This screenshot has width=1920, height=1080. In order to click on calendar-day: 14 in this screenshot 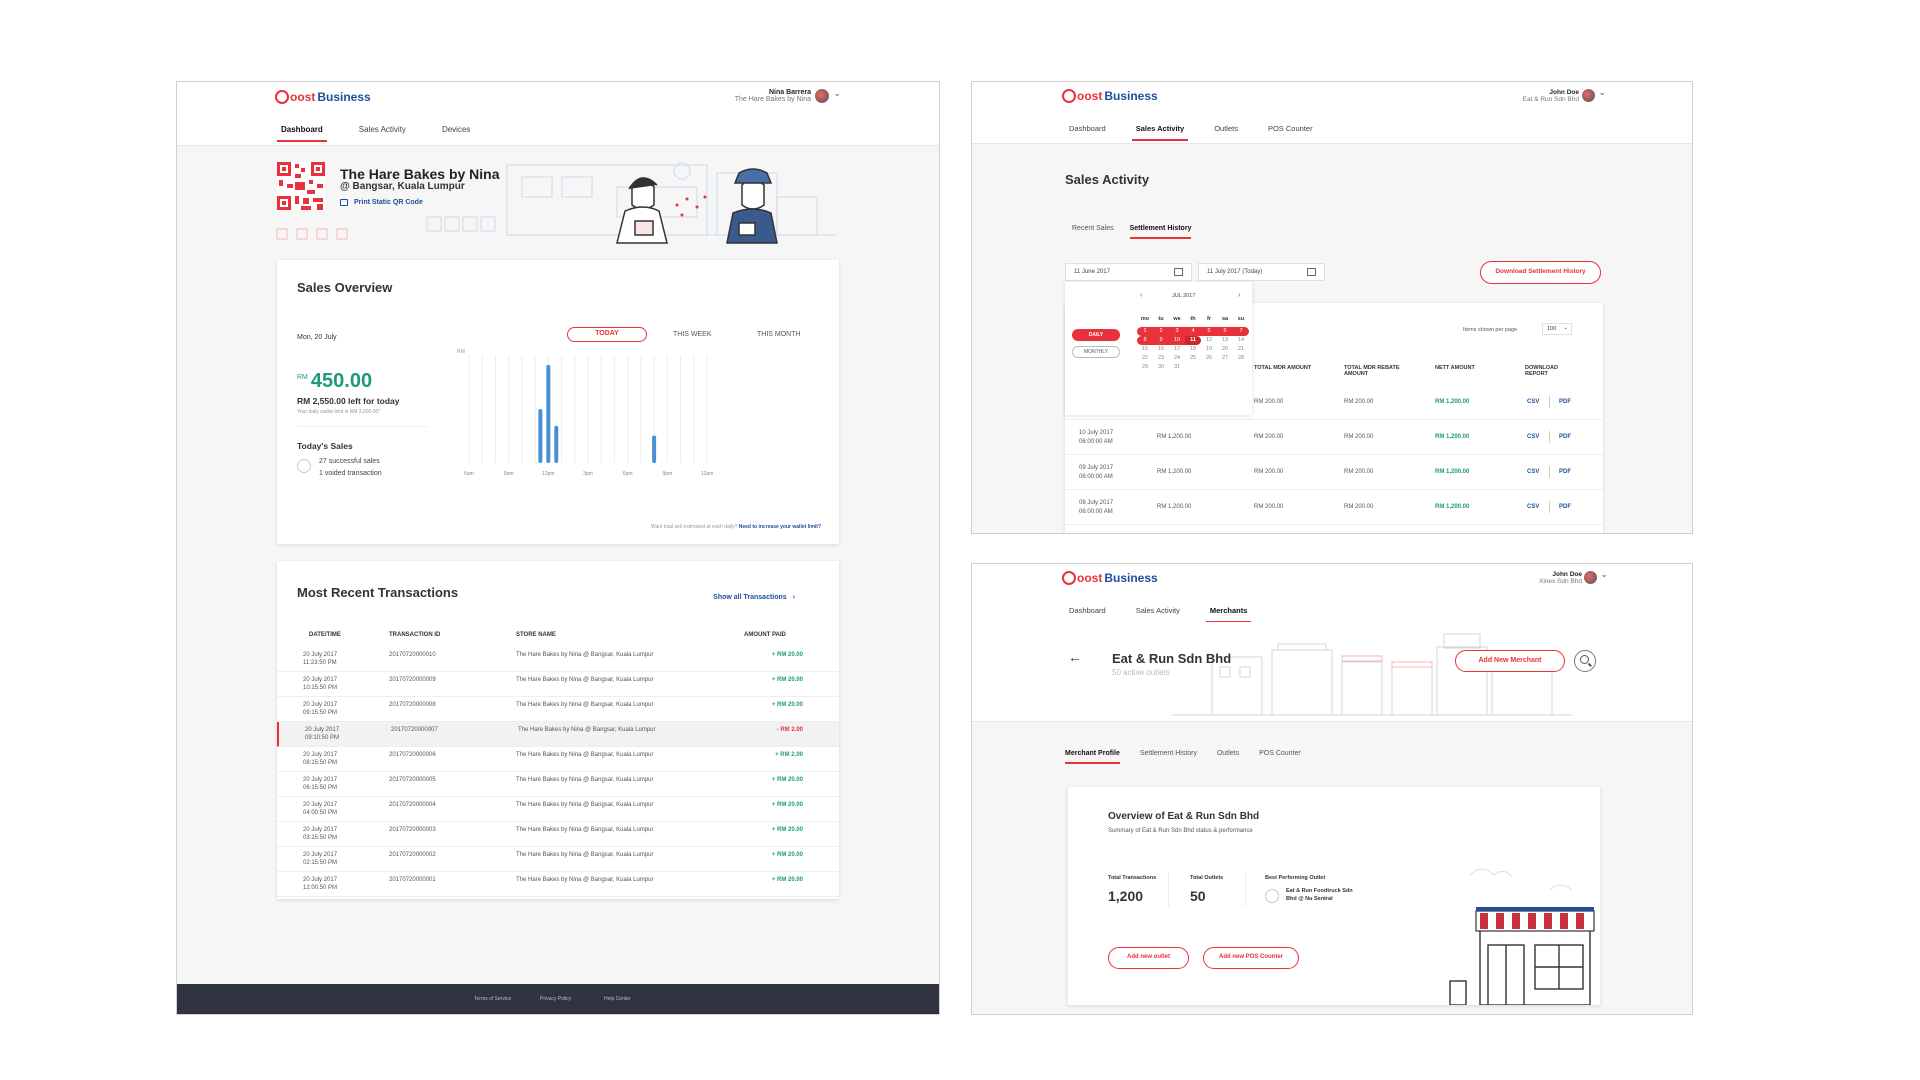, I will do `click(1241, 340)`.